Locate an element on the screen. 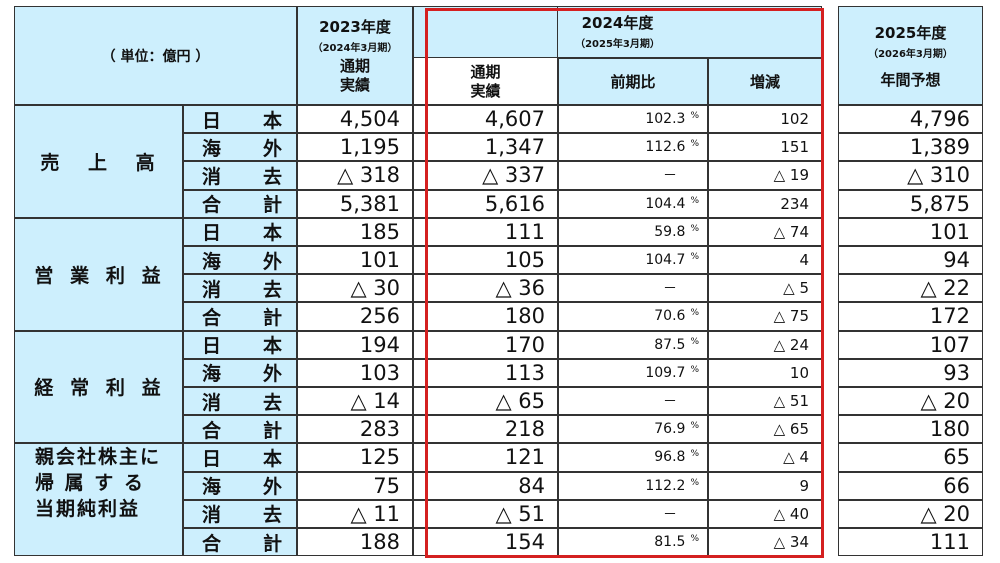 This screenshot has width=1000, height=563. fy2023-value: 101 is located at coordinates (379, 260).